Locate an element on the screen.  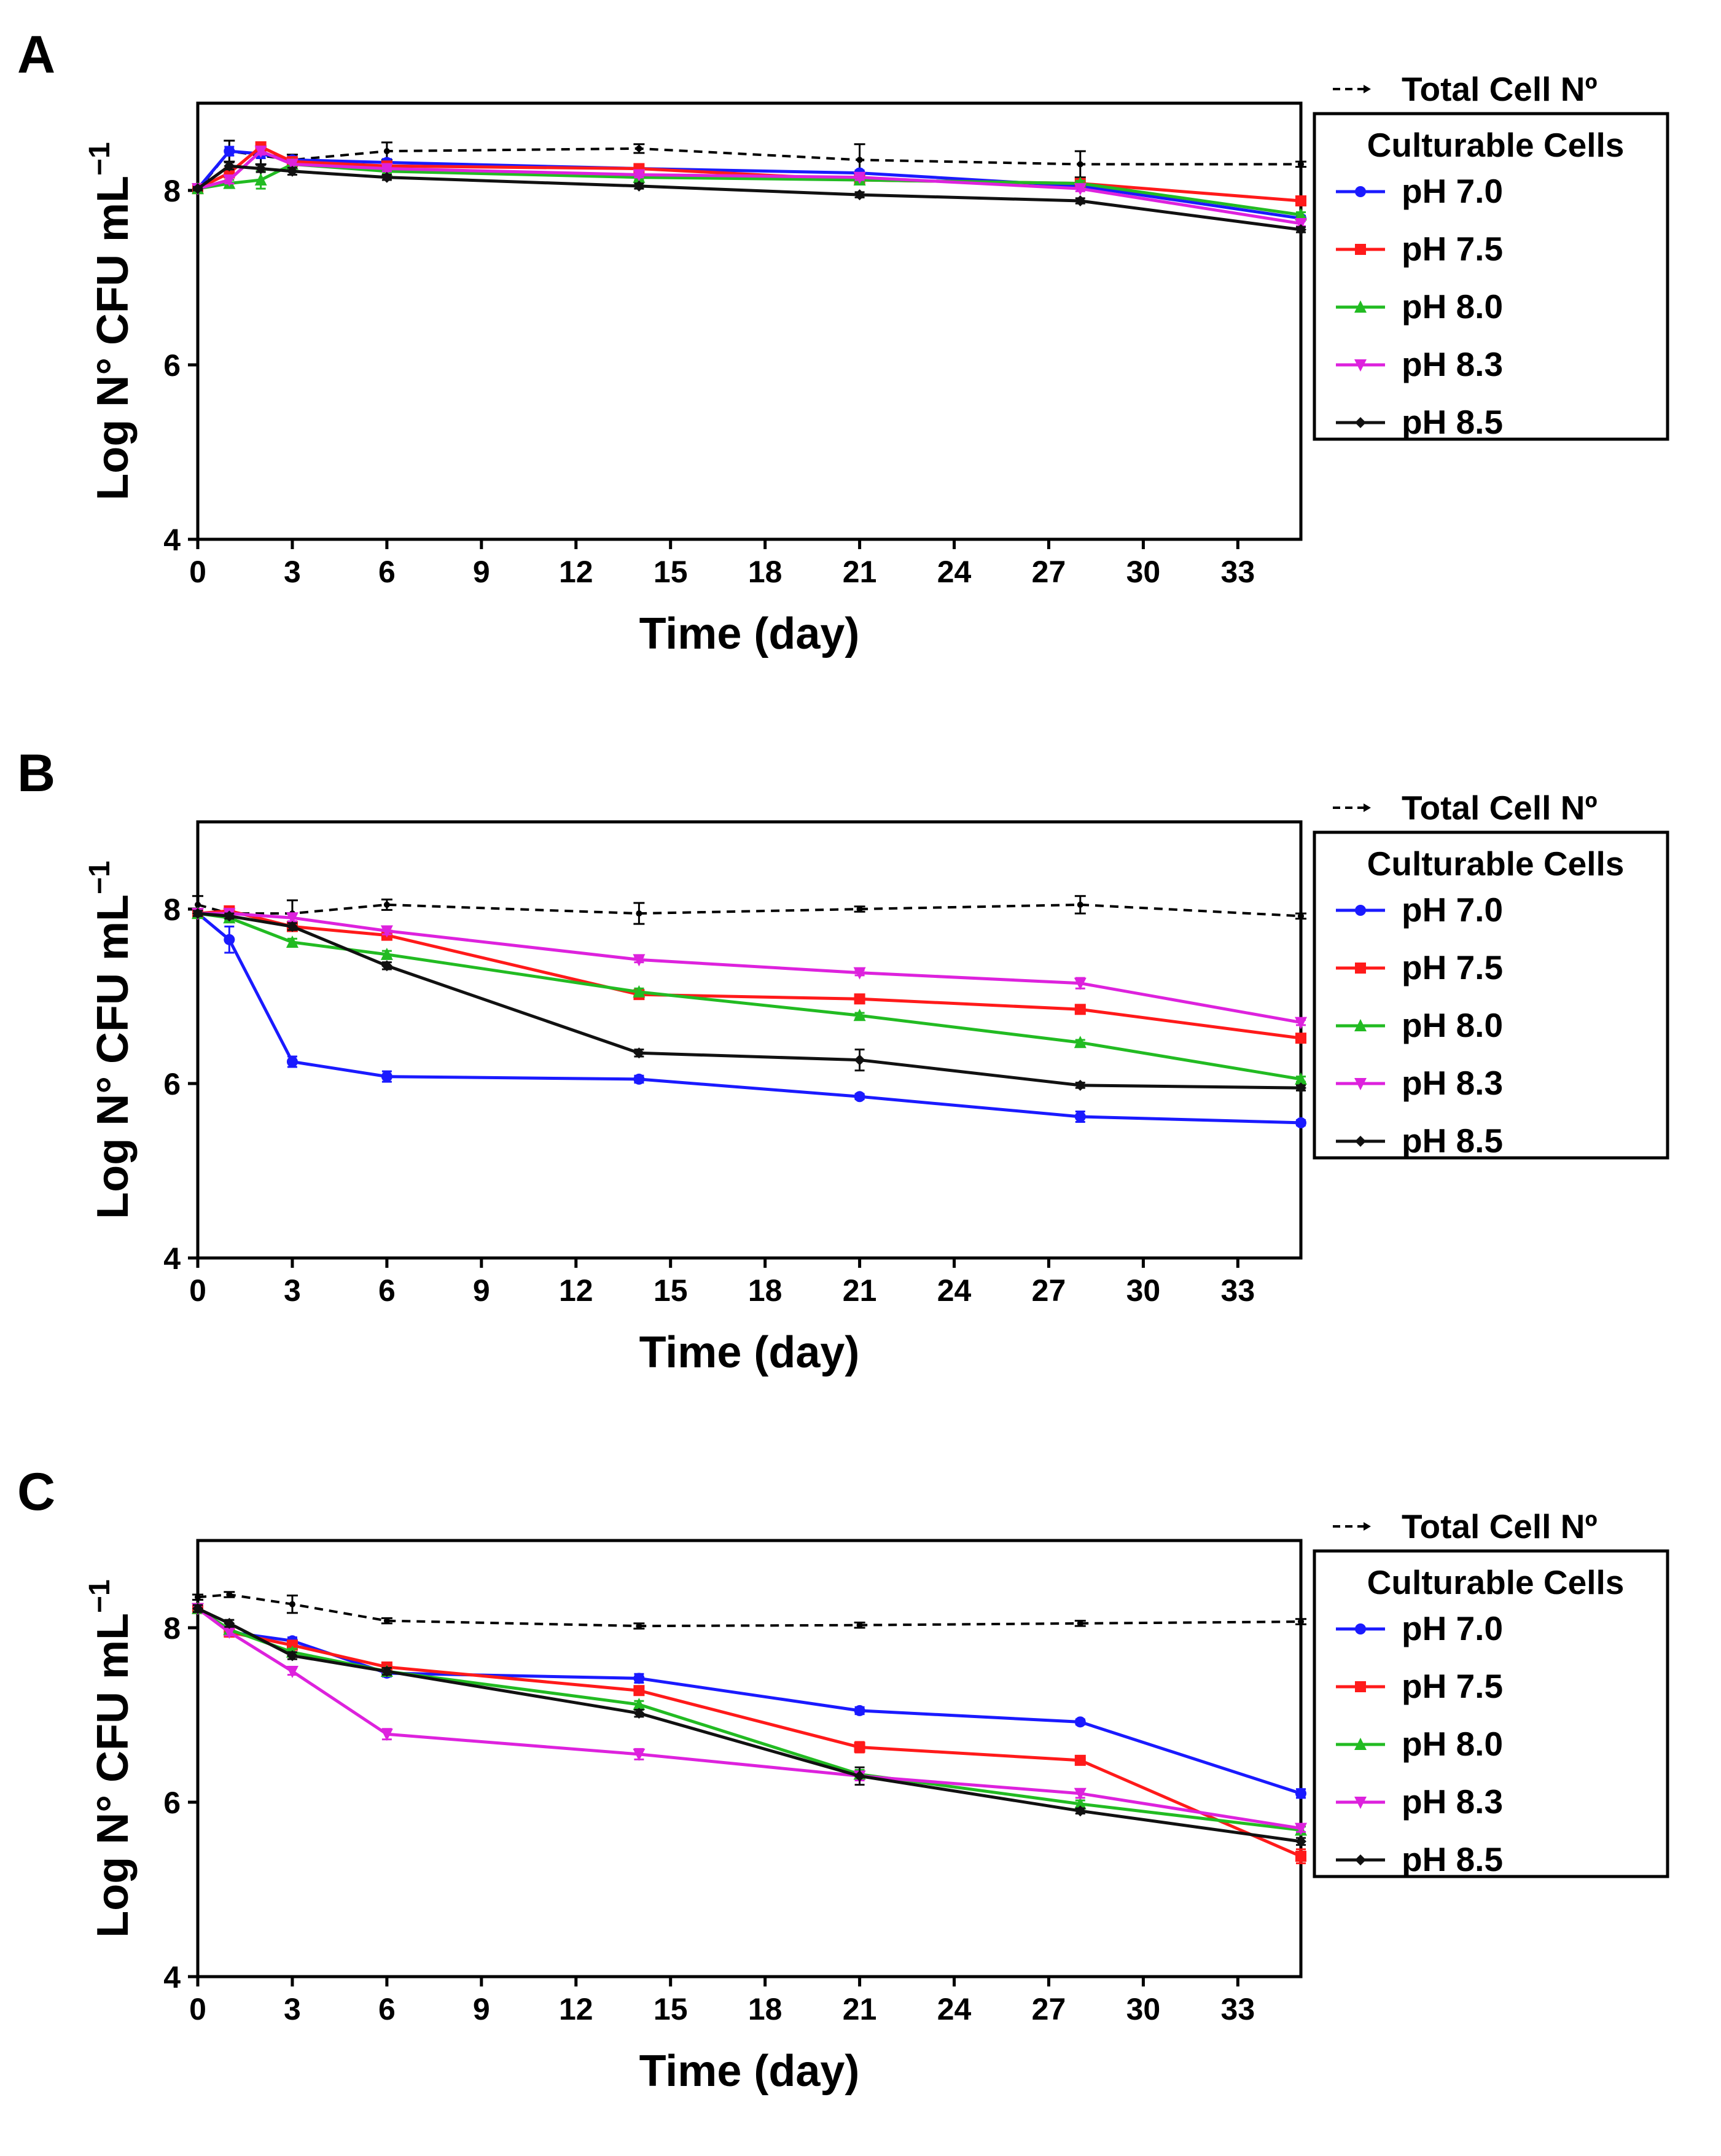
y-axis-label-superscript: −1 is located at coordinates (100, 1596).